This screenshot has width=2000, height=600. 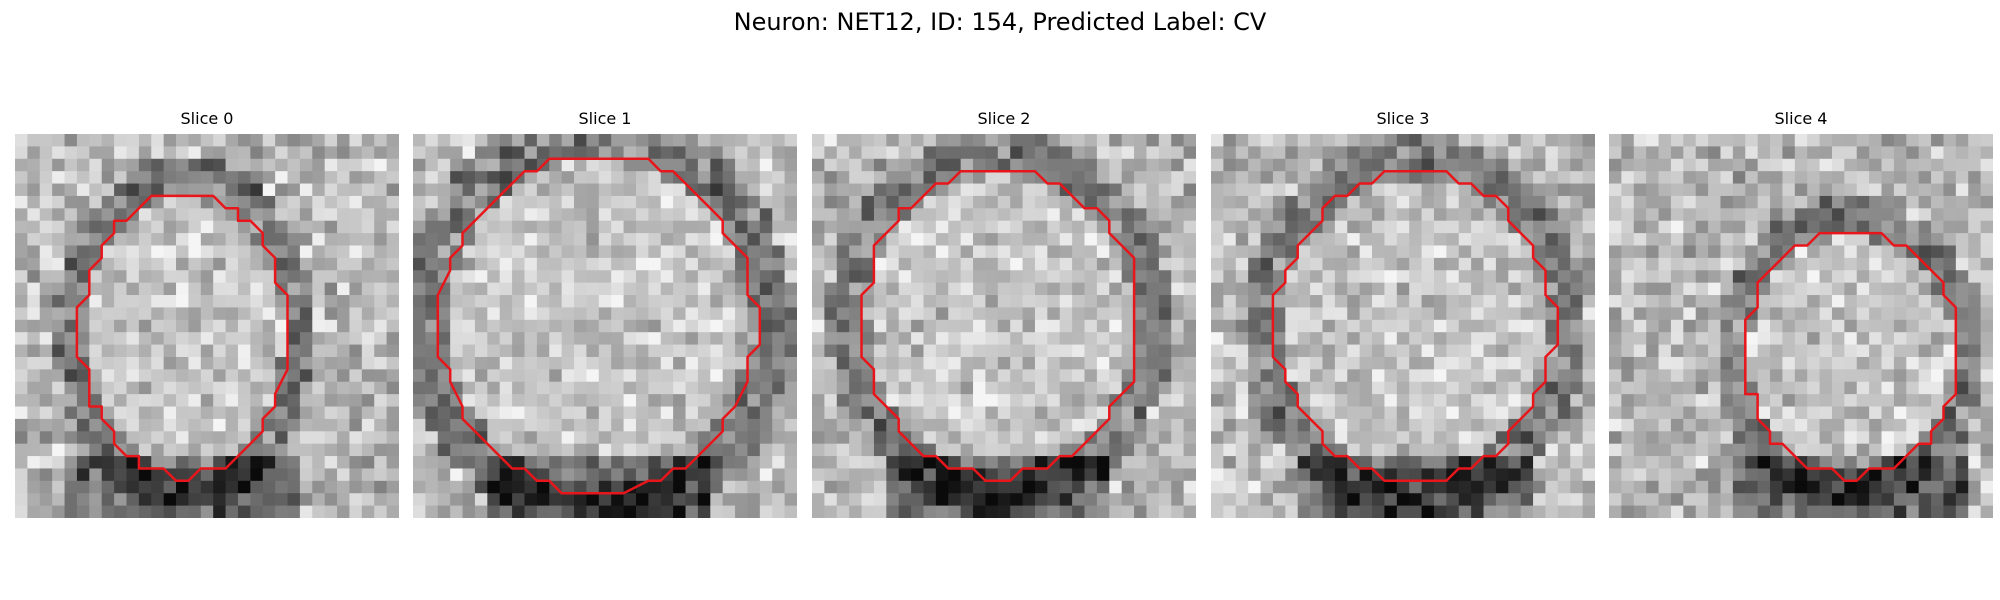 I want to click on slice-title: Slice 2, so click(x=1004, y=118).